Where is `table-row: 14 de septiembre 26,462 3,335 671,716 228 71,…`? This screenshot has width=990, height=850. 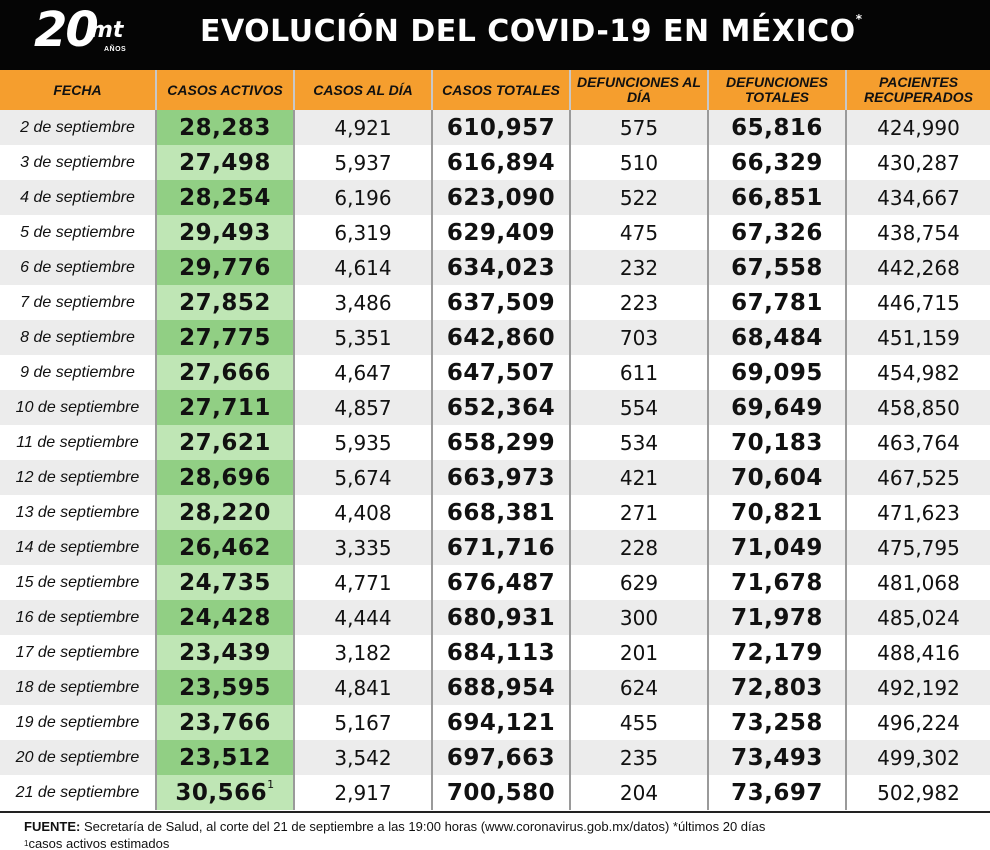
table-row: 14 de septiembre 26,462 3,335 671,716 228 71,… is located at coordinates (495, 547).